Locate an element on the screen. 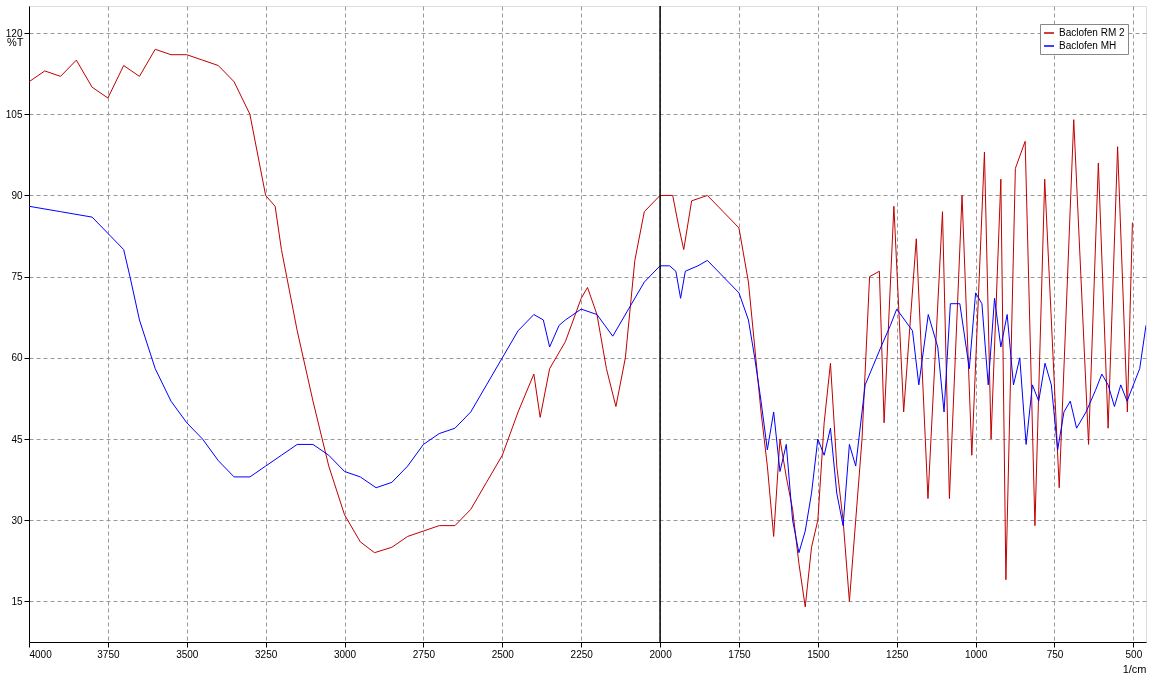  x-tick-label: 2500 is located at coordinates (503, 654).